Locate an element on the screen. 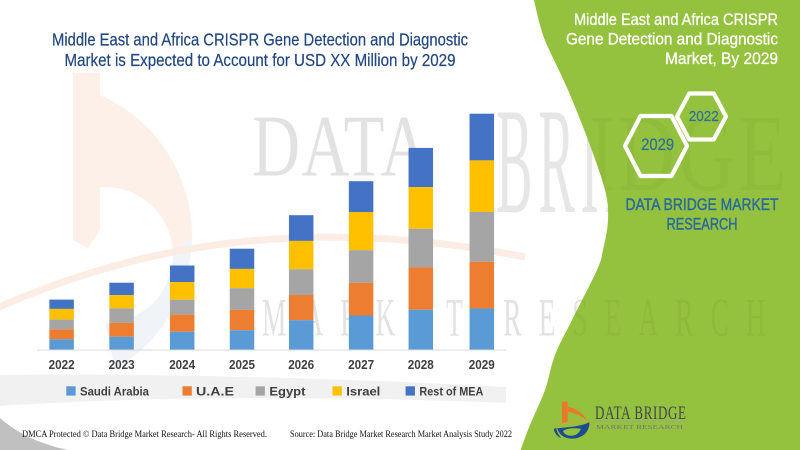 The height and width of the screenshot is (450, 800). svg-text: DATA BRIDGE is located at coordinates (641, 414).